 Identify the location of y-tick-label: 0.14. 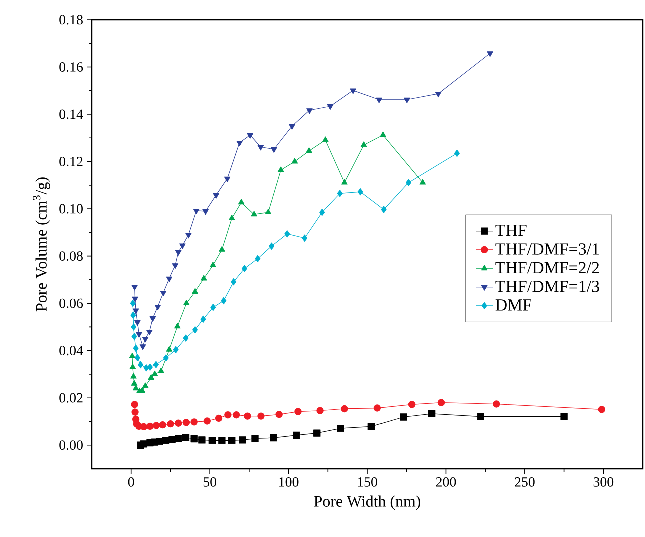
(72, 115).